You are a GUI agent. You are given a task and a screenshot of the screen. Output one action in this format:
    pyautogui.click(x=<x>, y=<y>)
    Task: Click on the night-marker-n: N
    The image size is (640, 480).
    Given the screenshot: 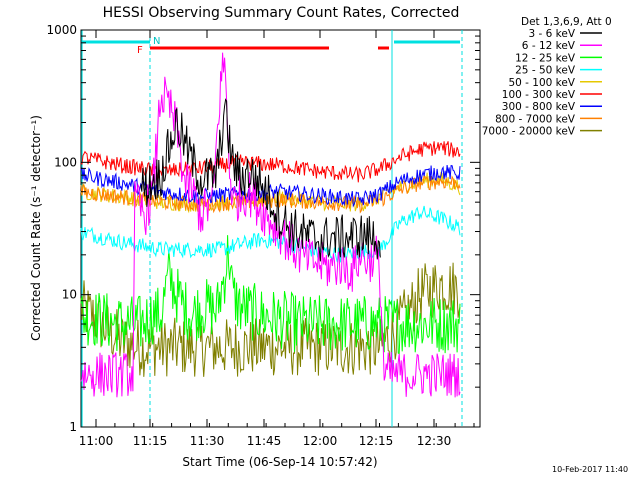 What is the action you would take?
    pyautogui.click(x=156, y=41)
    